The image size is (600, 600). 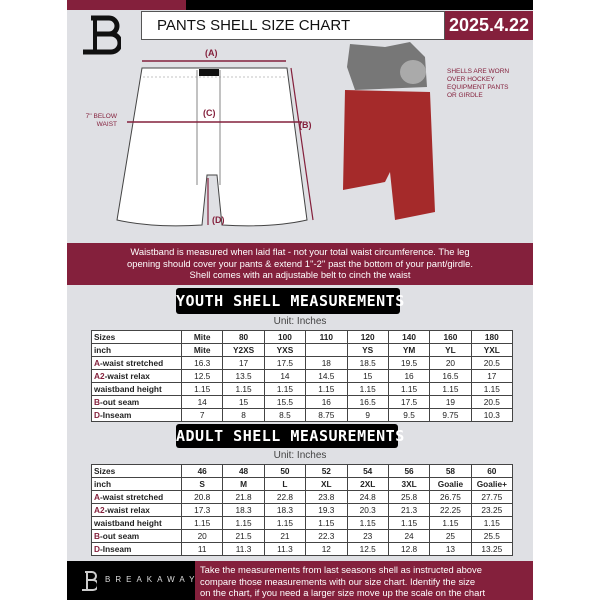 What do you see at coordinates (202, 536) in the screenshot?
I see `table-cell: 20` at bounding box center [202, 536].